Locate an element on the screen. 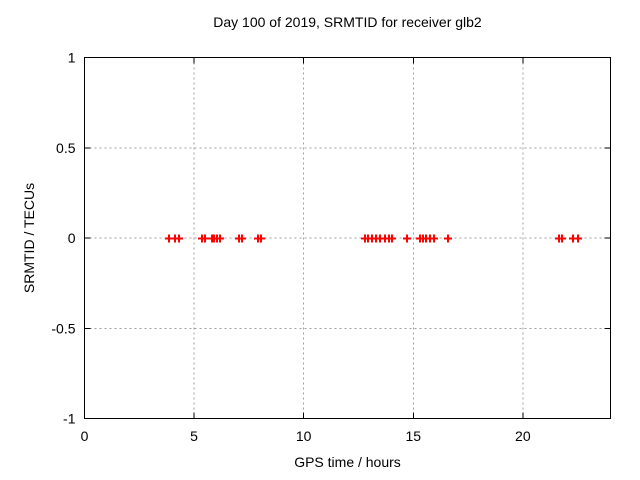 The image size is (640, 480). y-tick-label: -1 is located at coordinates (69, 419).